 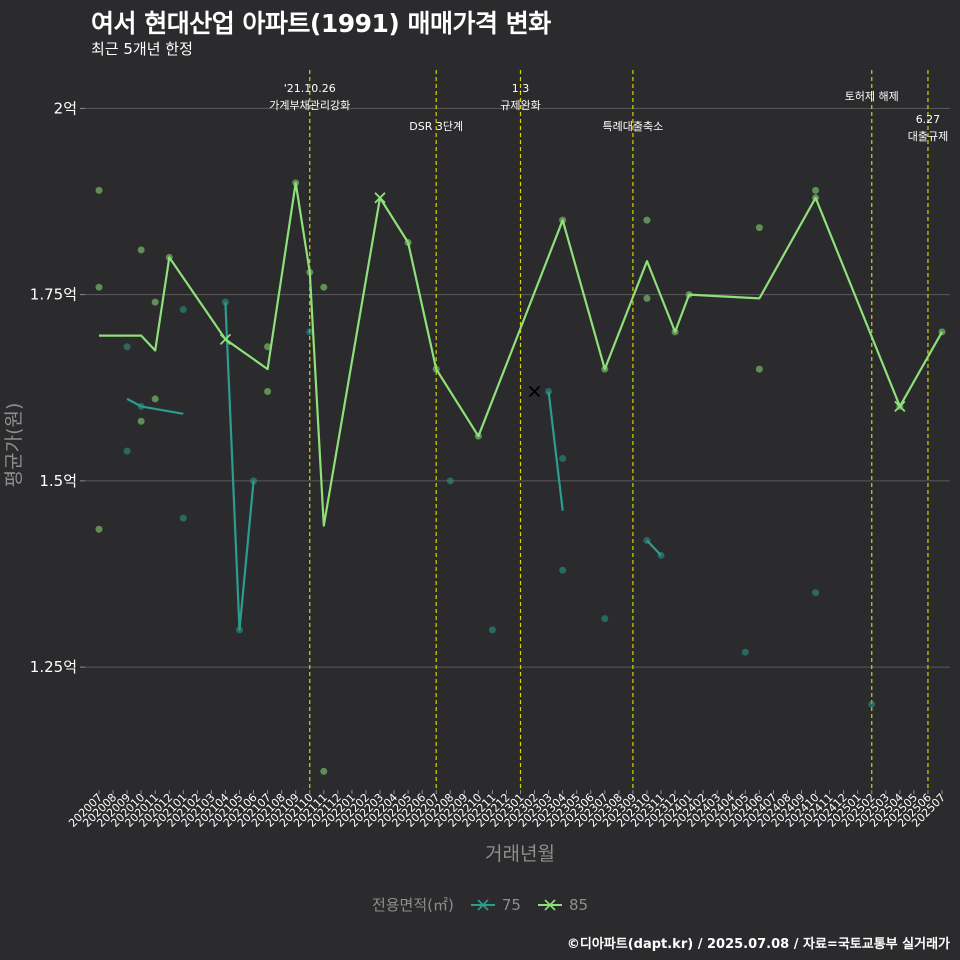 What do you see at coordinates (521, 88) in the screenshot?
I see `event-label-line: 1.3` at bounding box center [521, 88].